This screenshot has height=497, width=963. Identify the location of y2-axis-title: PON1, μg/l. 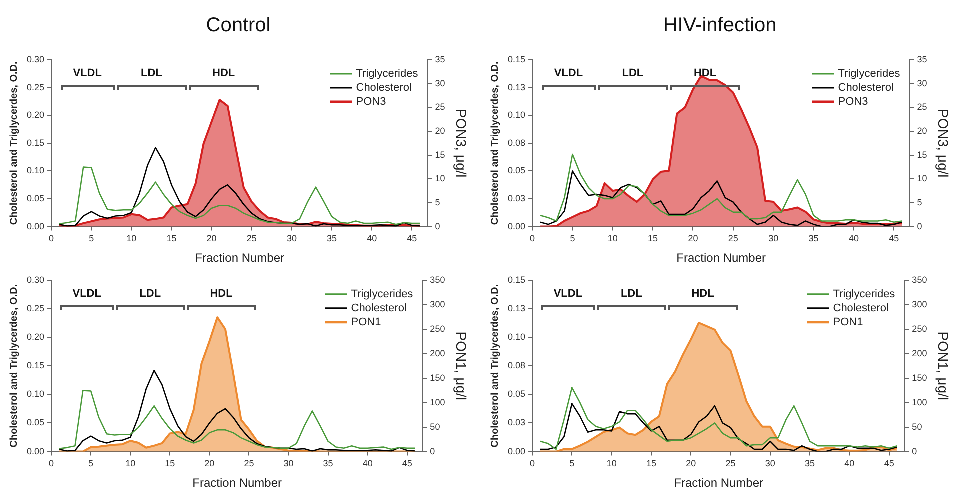
(944, 366).